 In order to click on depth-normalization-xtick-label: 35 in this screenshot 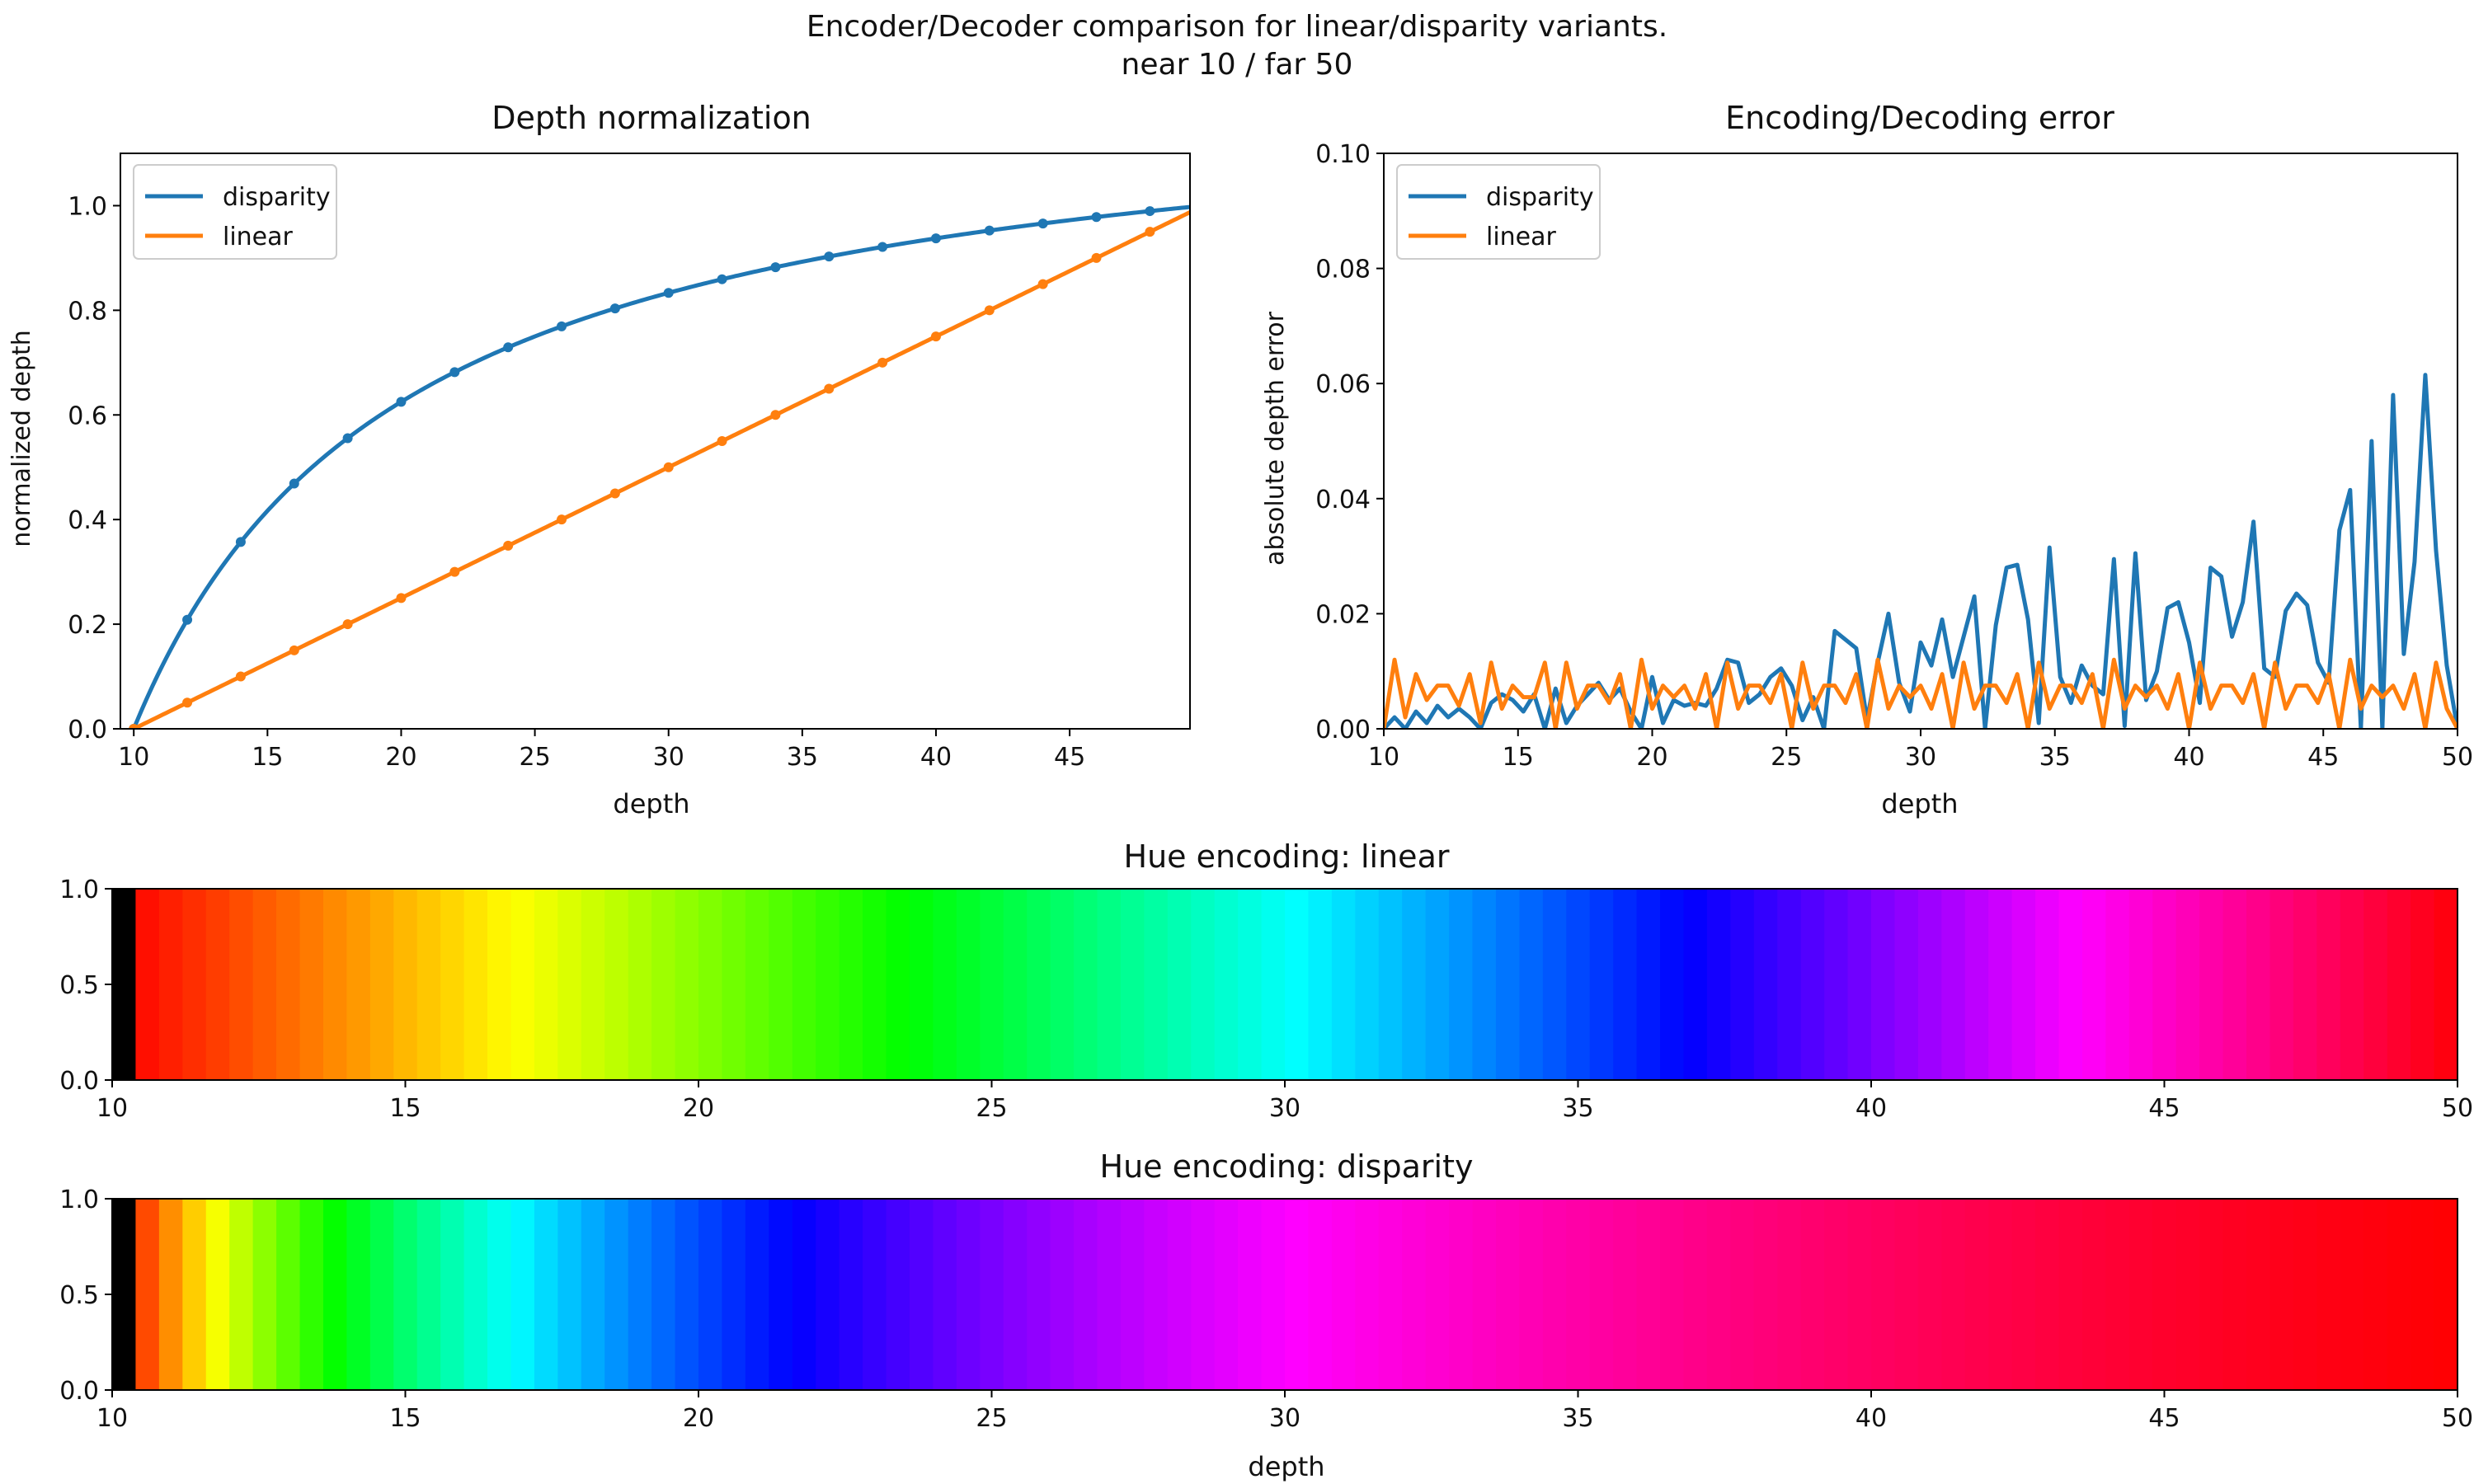, I will do `click(802, 757)`.